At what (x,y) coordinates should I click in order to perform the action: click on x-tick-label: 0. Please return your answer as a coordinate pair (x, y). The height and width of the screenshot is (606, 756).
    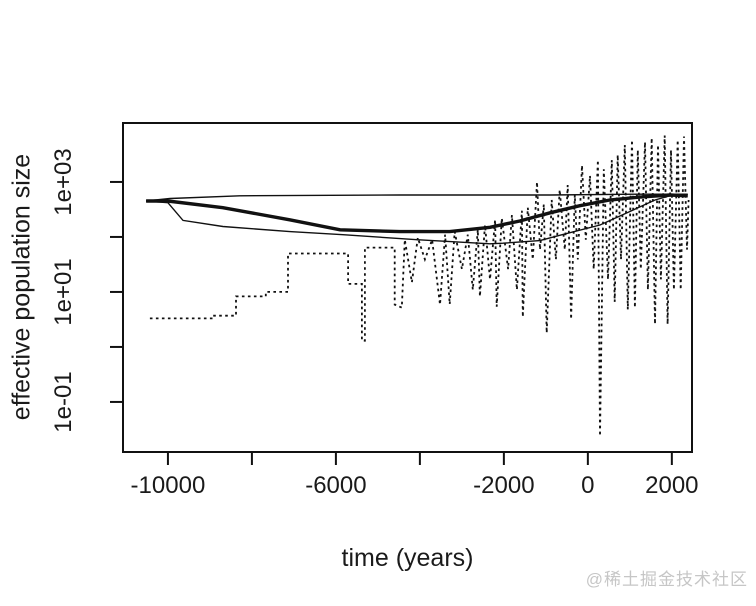
    Looking at the image, I should click on (588, 485).